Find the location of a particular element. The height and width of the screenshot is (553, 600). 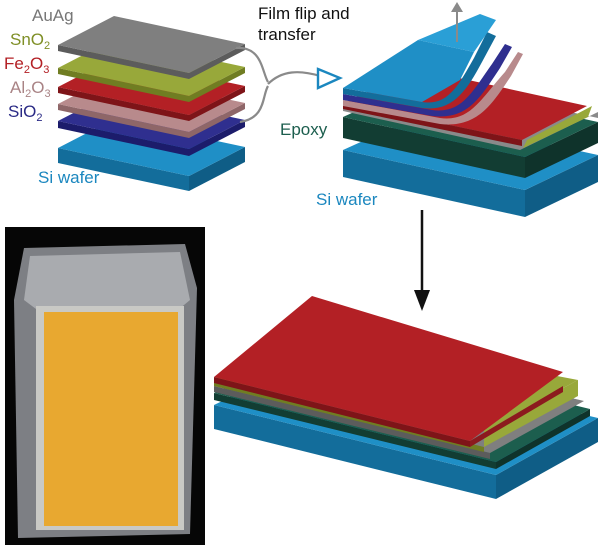

transfer-curve-arrow is located at coordinates (289, 85).